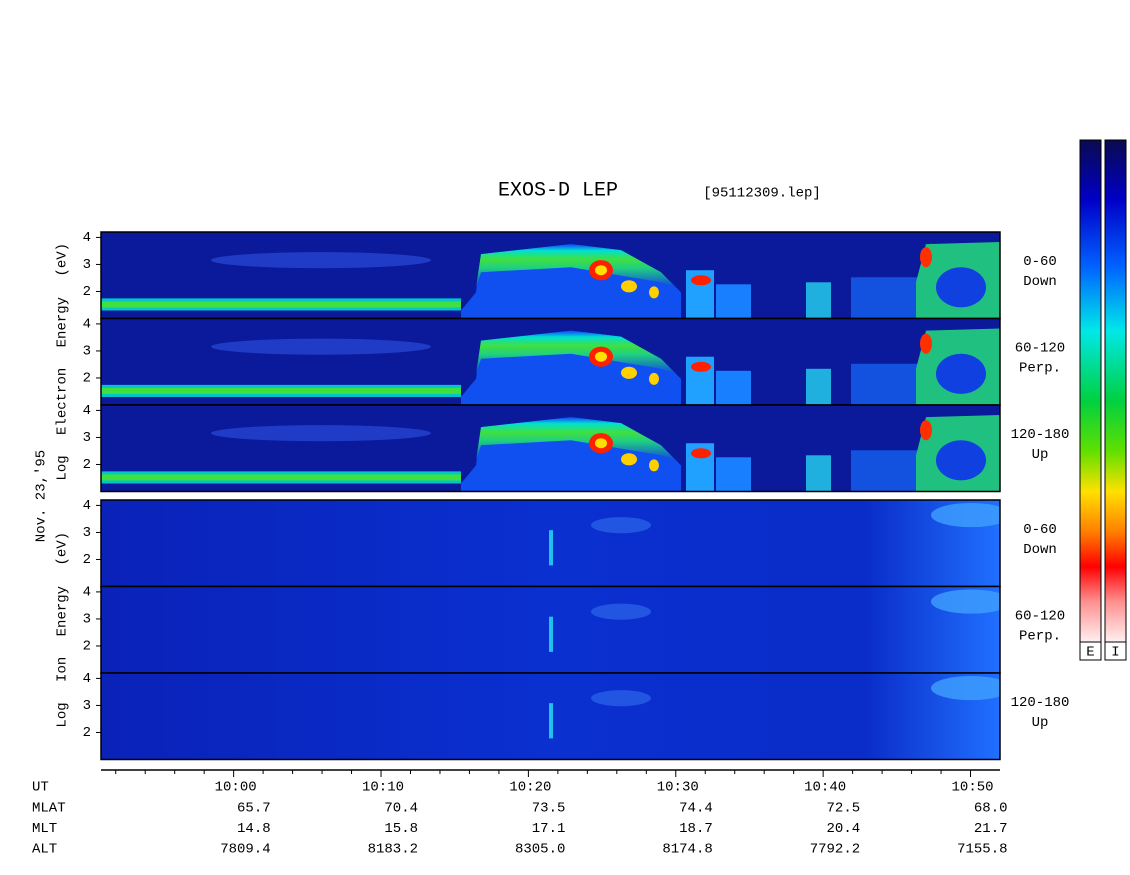  I want to click on row-name: ALT, so click(44, 850).